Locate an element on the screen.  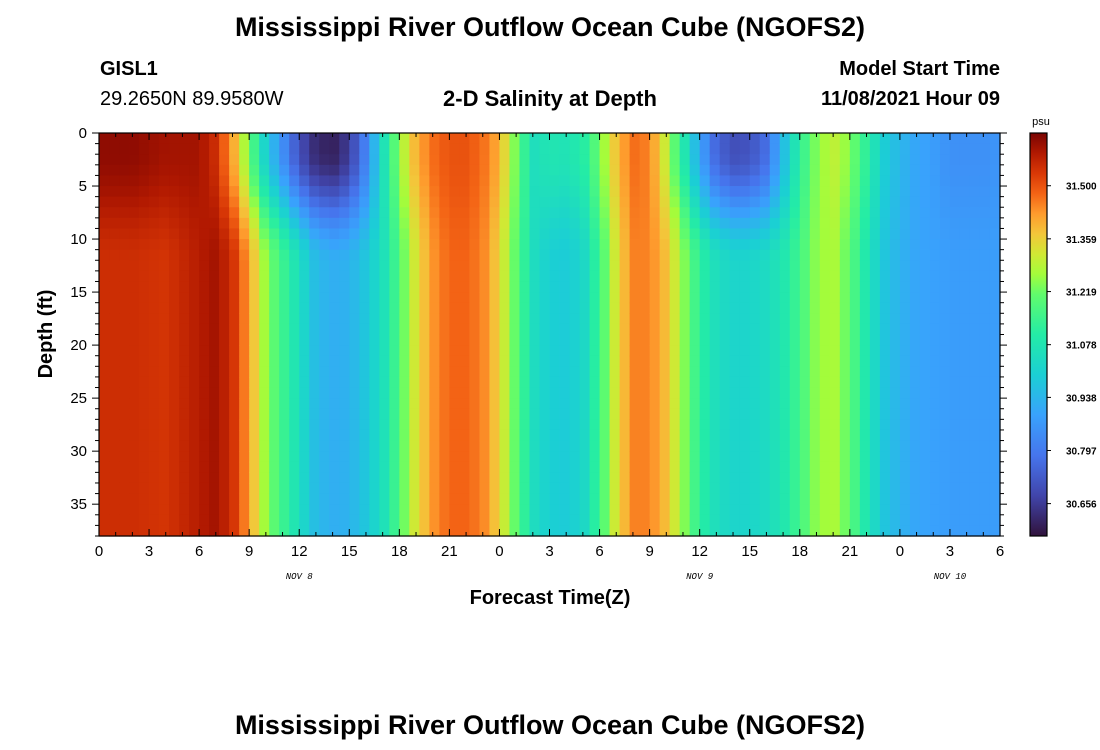
colorbar-tick-label: 31.078 is located at coordinates (1081, 346).